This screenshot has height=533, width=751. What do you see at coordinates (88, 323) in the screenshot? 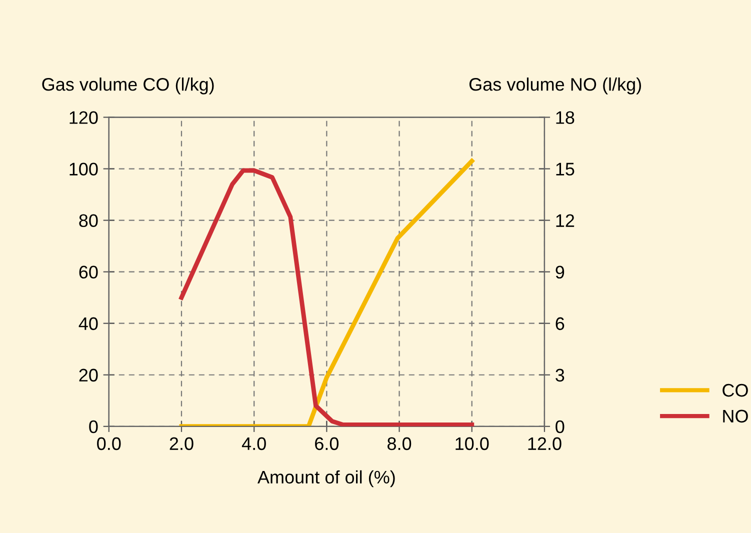
I see `y-tick-label: 40` at bounding box center [88, 323].